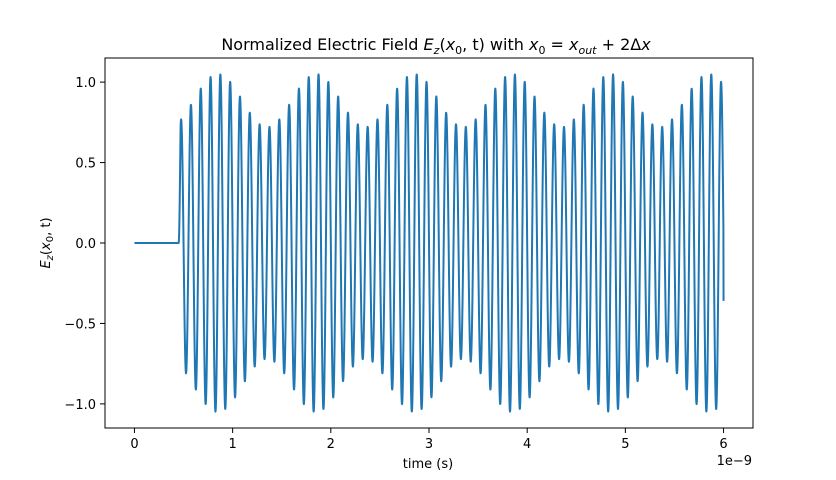  What do you see at coordinates (46, 246) in the screenshot?
I see `y-label-arg: x` at bounding box center [46, 246].